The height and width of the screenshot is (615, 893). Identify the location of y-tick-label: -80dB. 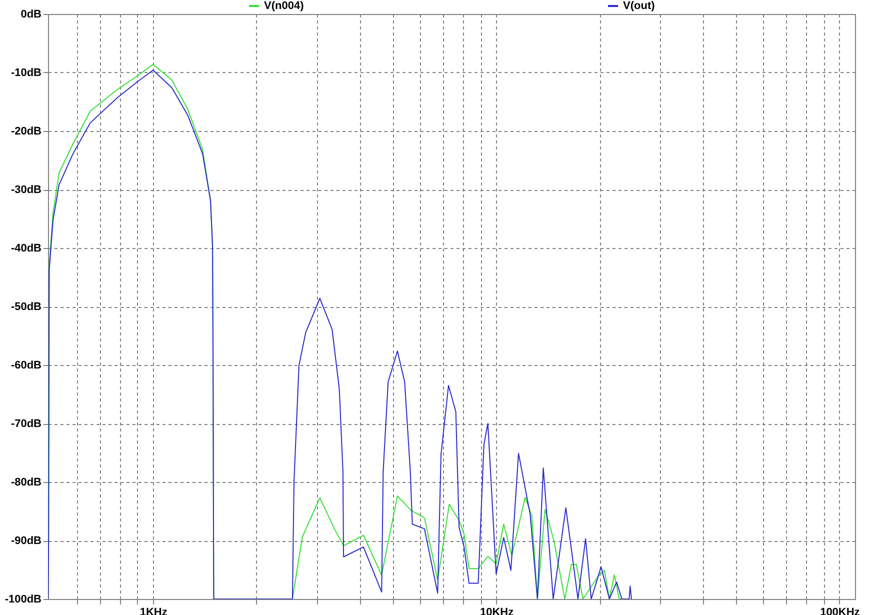
(26, 482).